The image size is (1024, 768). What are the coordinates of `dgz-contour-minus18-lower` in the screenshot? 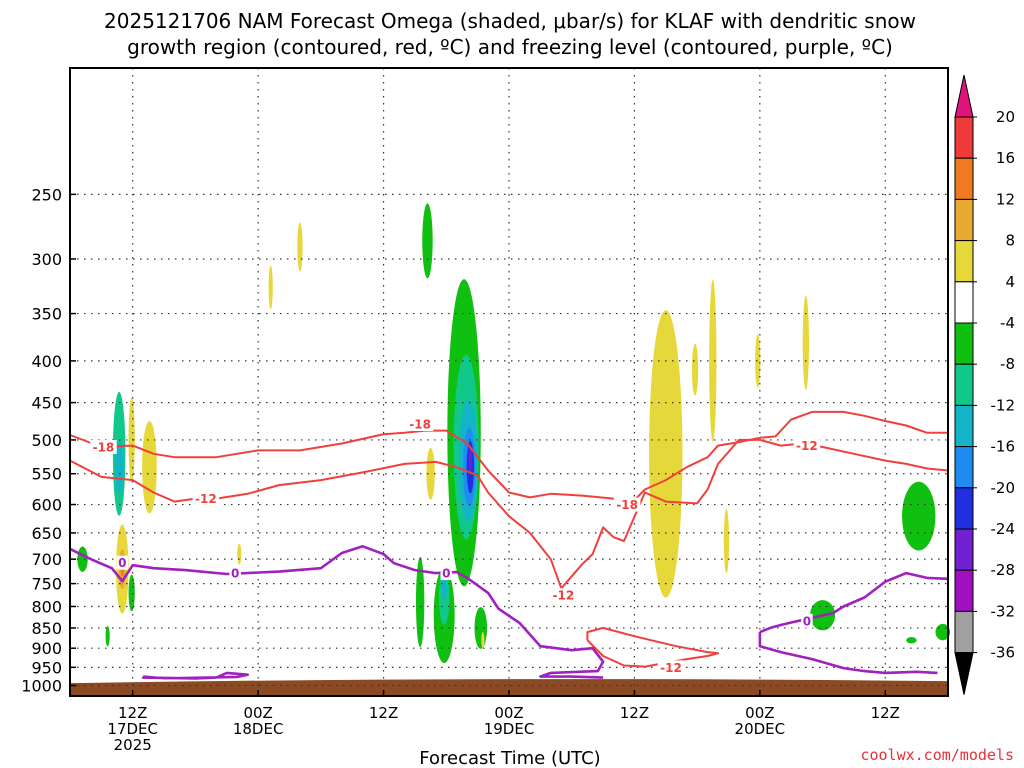 It's located at (754, 513).